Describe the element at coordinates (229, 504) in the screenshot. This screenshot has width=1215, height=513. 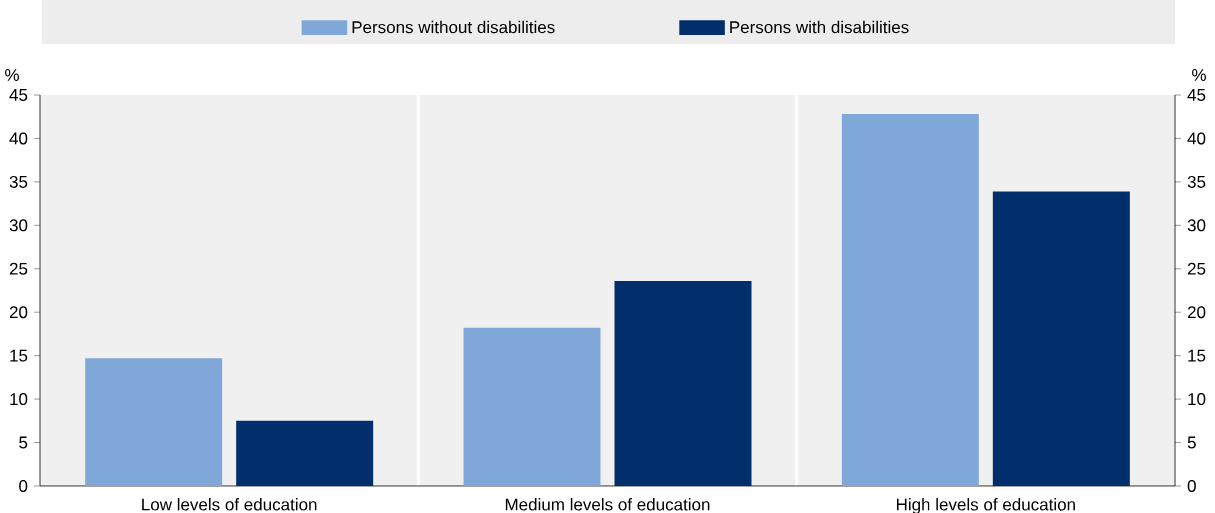
I see `x-tick-label: Low levels of education` at that location.